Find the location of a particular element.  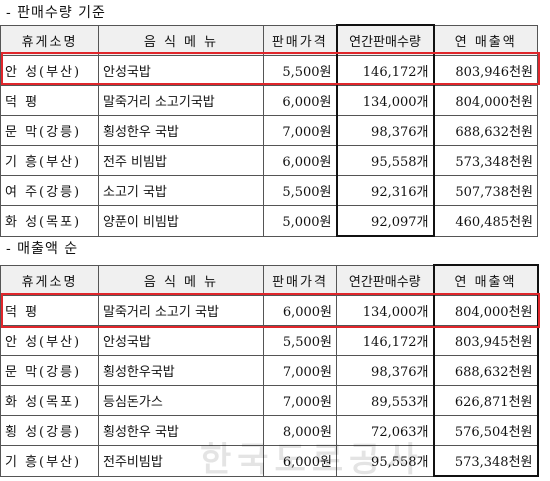

cell-menu: 말죽거리 소고기 국밥 is located at coordinates (181, 310).